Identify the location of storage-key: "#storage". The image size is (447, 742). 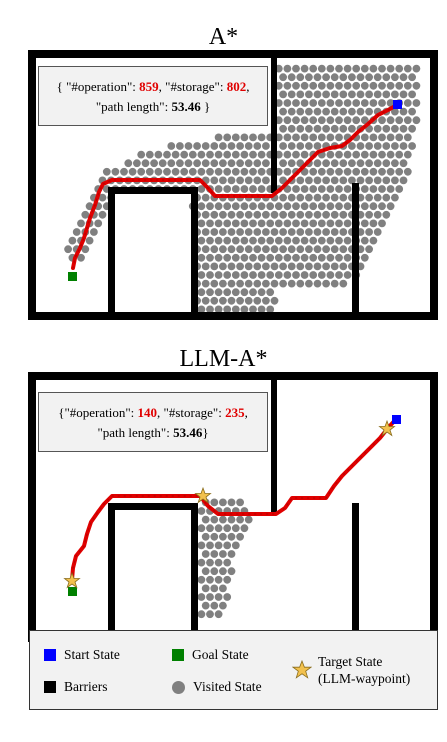
(191, 412).